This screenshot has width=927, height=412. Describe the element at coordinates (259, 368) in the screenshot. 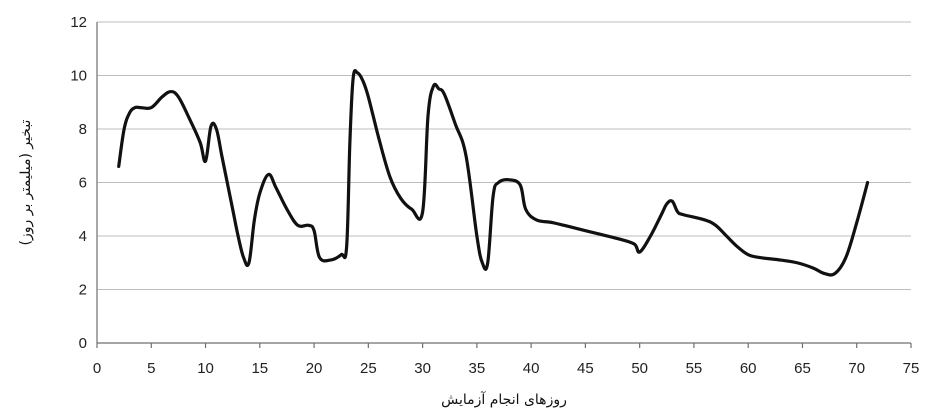

I see `x-tick-label: 15` at that location.